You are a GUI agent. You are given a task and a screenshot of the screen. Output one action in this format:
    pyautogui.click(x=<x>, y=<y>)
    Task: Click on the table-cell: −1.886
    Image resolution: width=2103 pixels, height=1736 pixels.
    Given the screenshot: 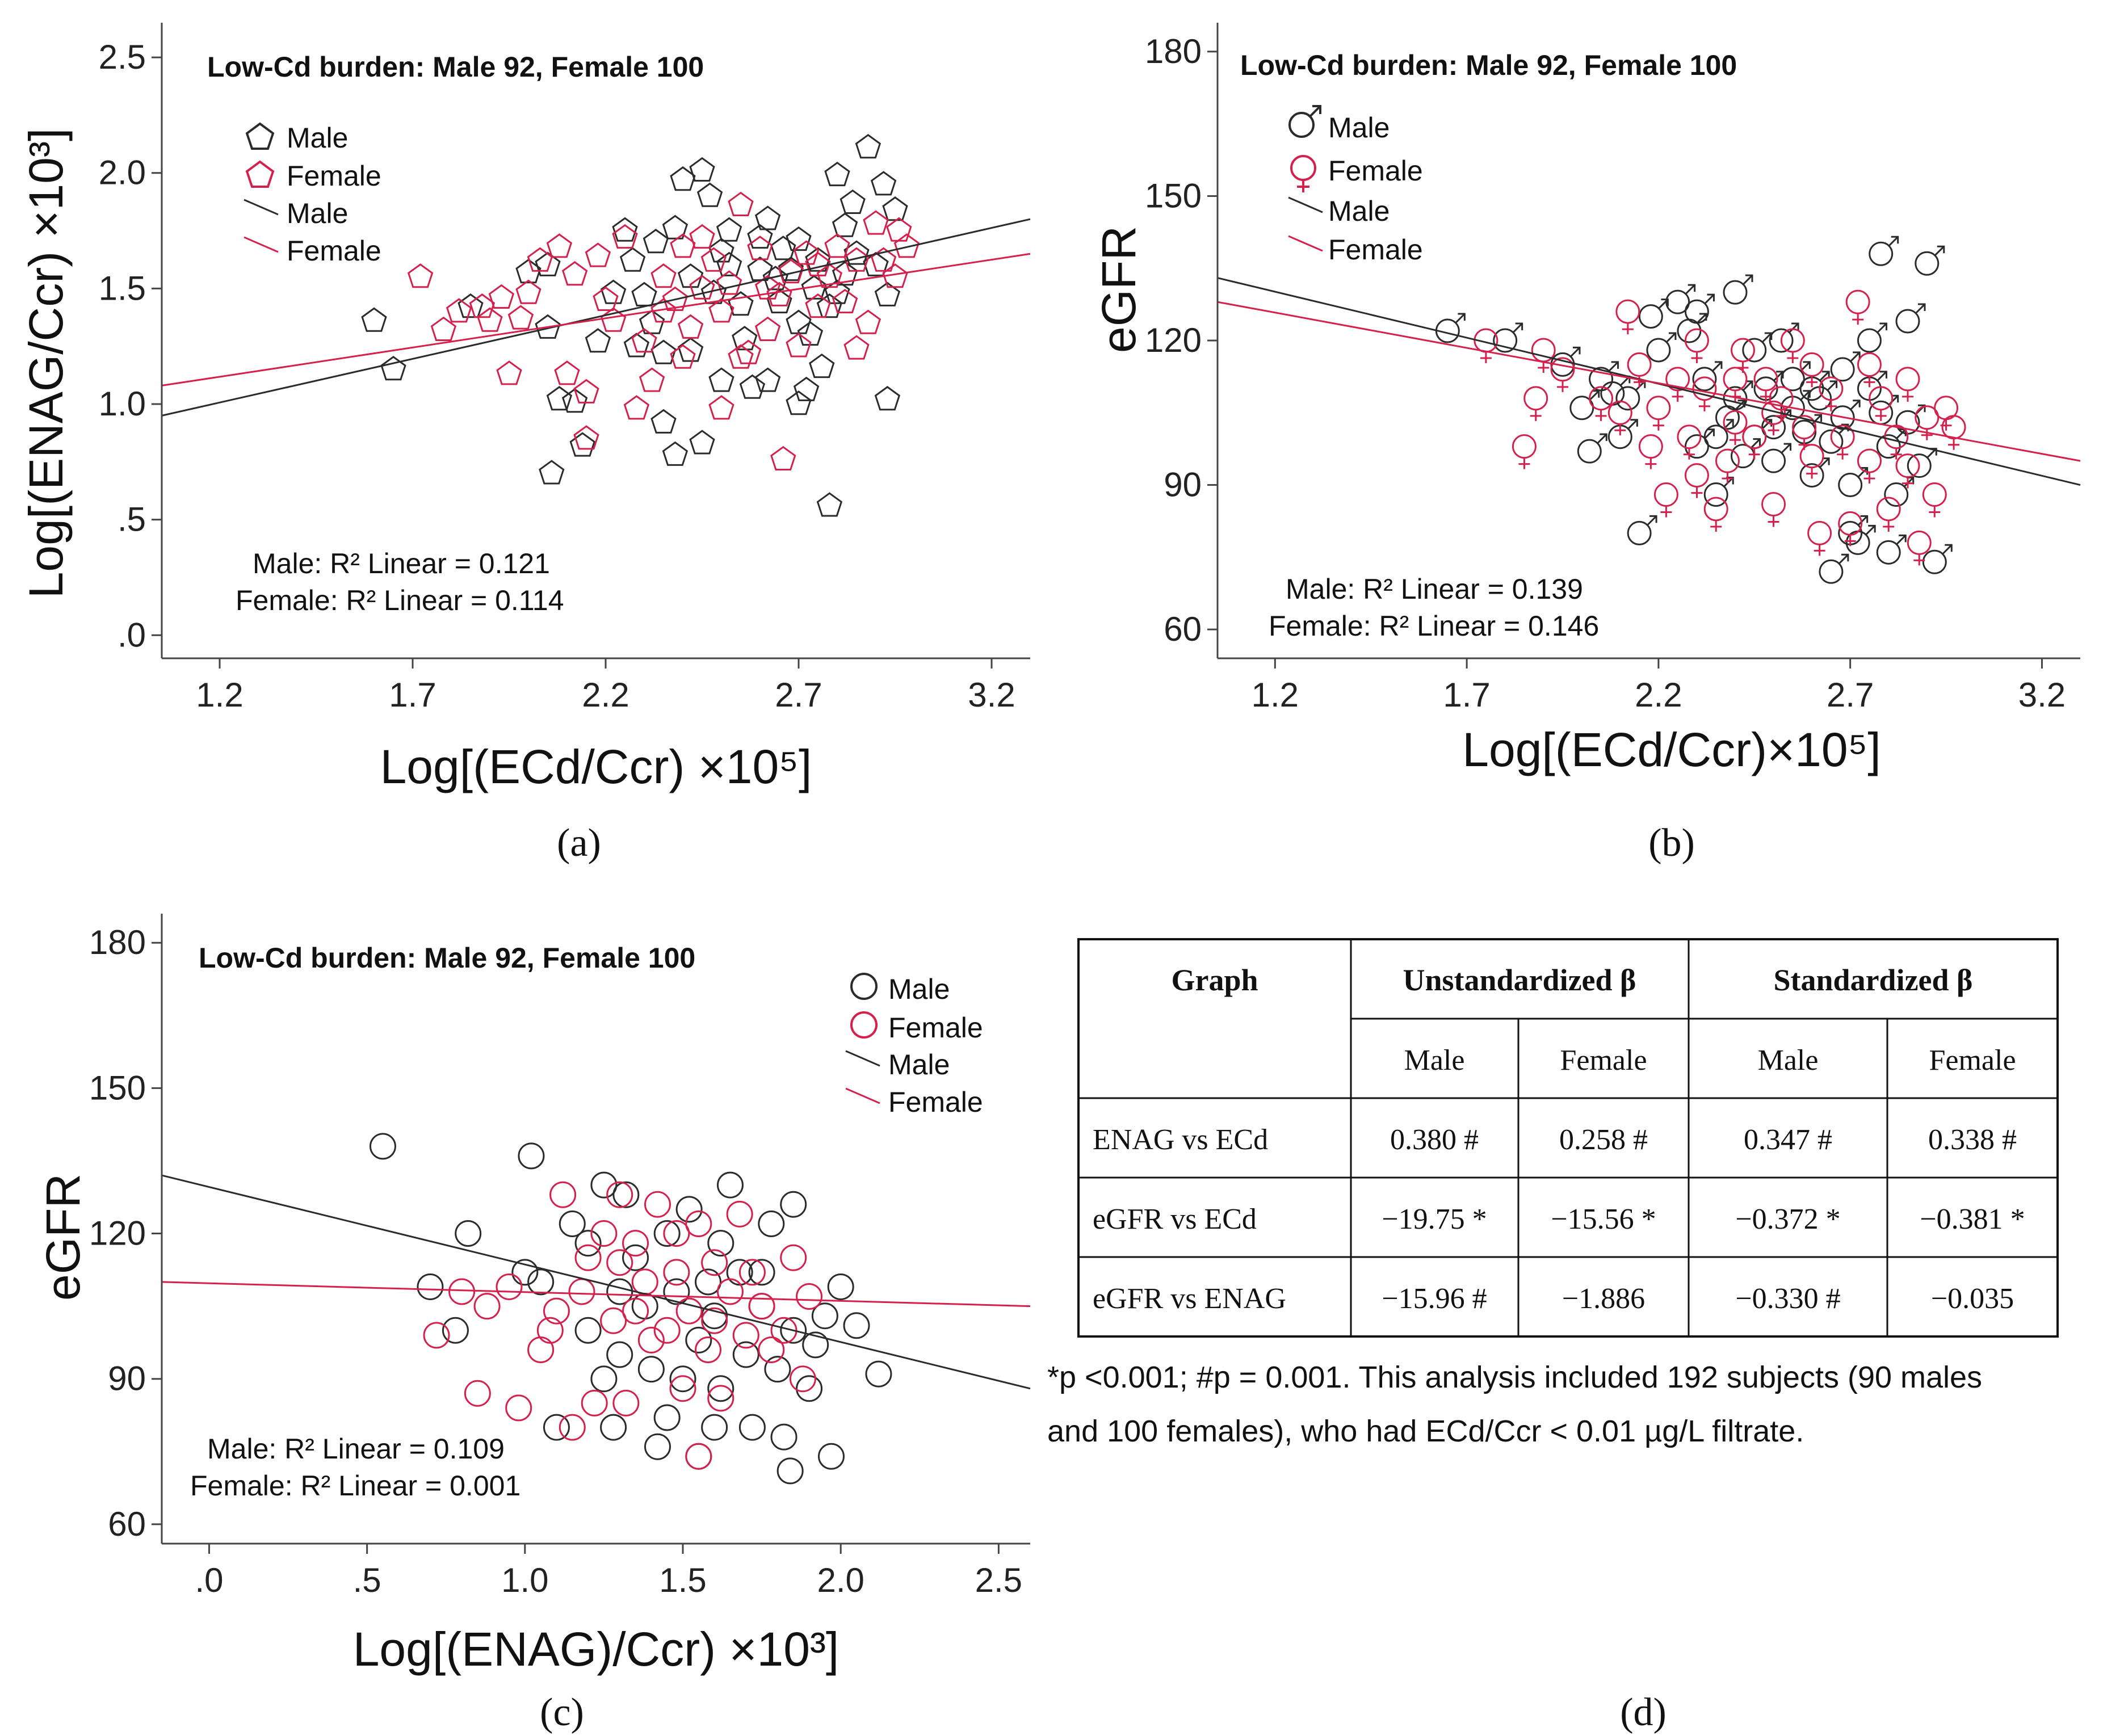 What is the action you would take?
    pyautogui.click(x=1603, y=1299)
    